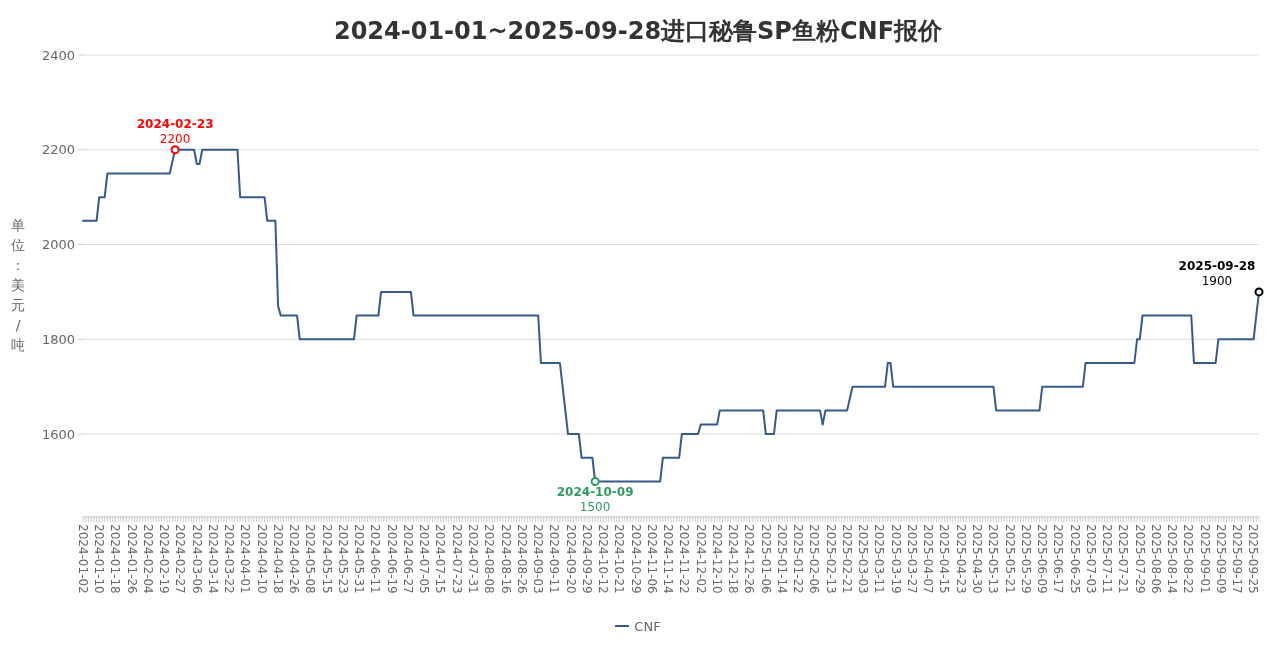  What do you see at coordinates (814, 559) in the screenshot?
I see `x-tick-label: 2025-02-06` at bounding box center [814, 559].